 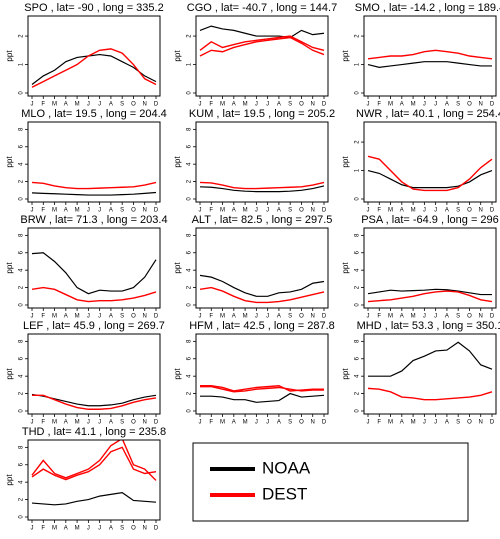 What do you see at coordinates (262, 56) in the screenshot?
I see `plot-frame` at bounding box center [262, 56].